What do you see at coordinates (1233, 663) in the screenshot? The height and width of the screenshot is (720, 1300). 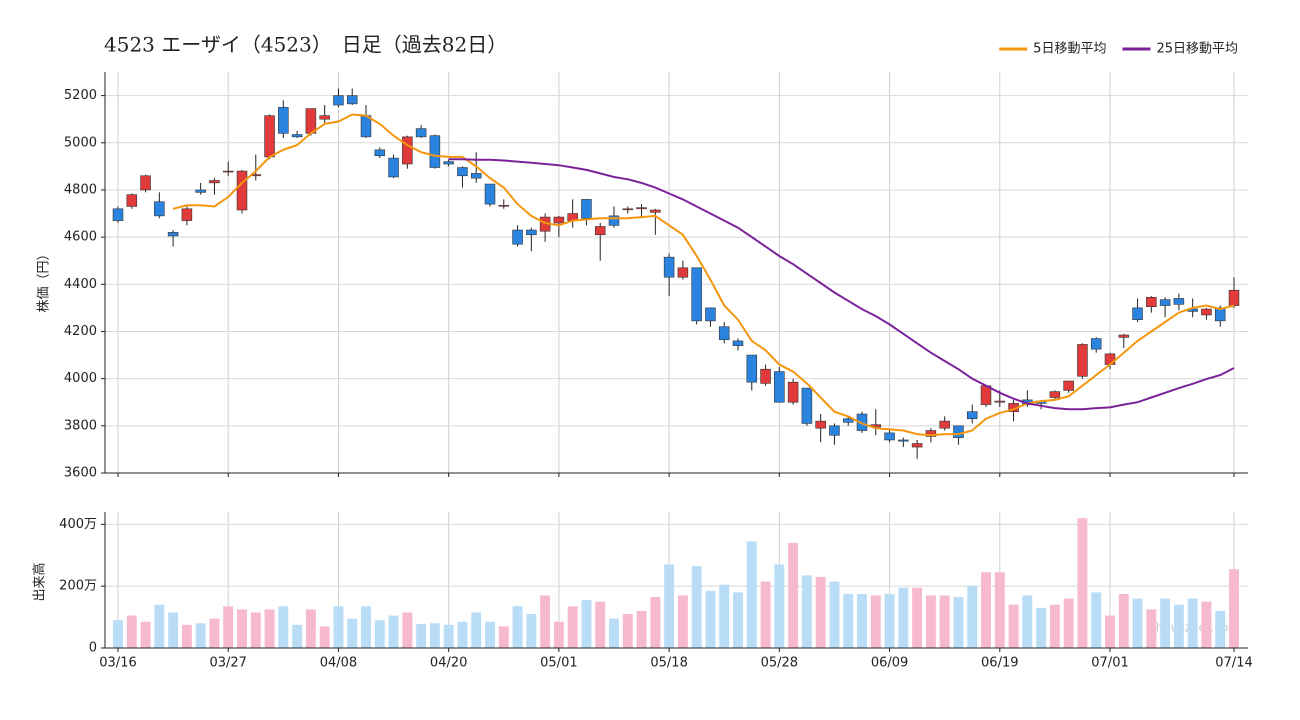 I see `x-tick-label: 07/14` at bounding box center [1233, 663].